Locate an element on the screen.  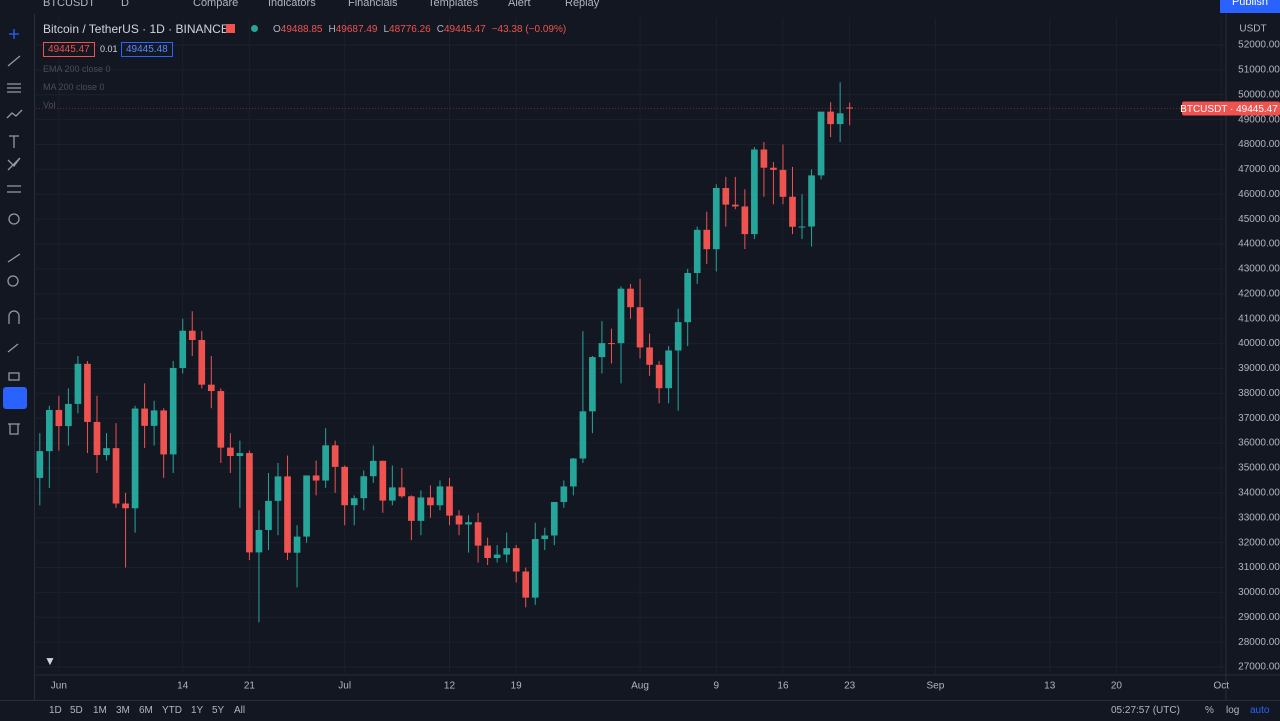
toolbar-item: Financials is located at coordinates (373, 4).